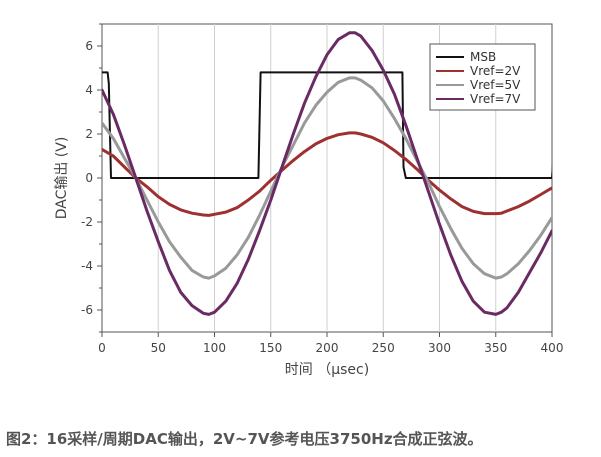  I want to click on legend-label: Vref=5V, so click(495, 85).